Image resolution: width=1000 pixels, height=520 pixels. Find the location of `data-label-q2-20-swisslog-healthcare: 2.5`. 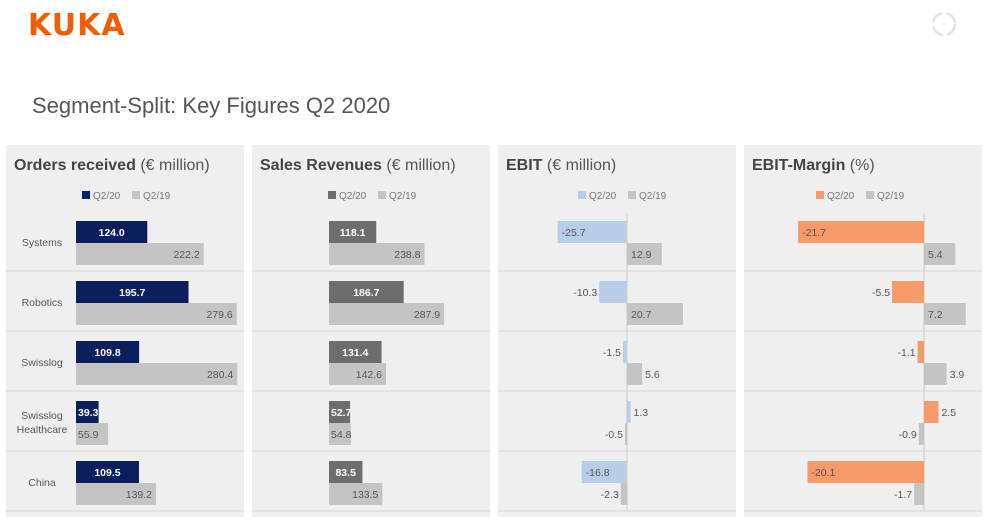

data-label-q2-20-swisslog-healthcare: 2.5 is located at coordinates (949, 413).